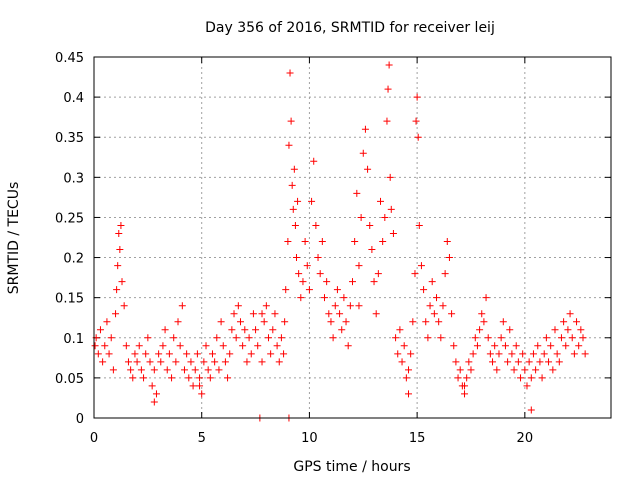 The image size is (640, 480). I want to click on y-tick-label: 0.45, so click(69, 58).